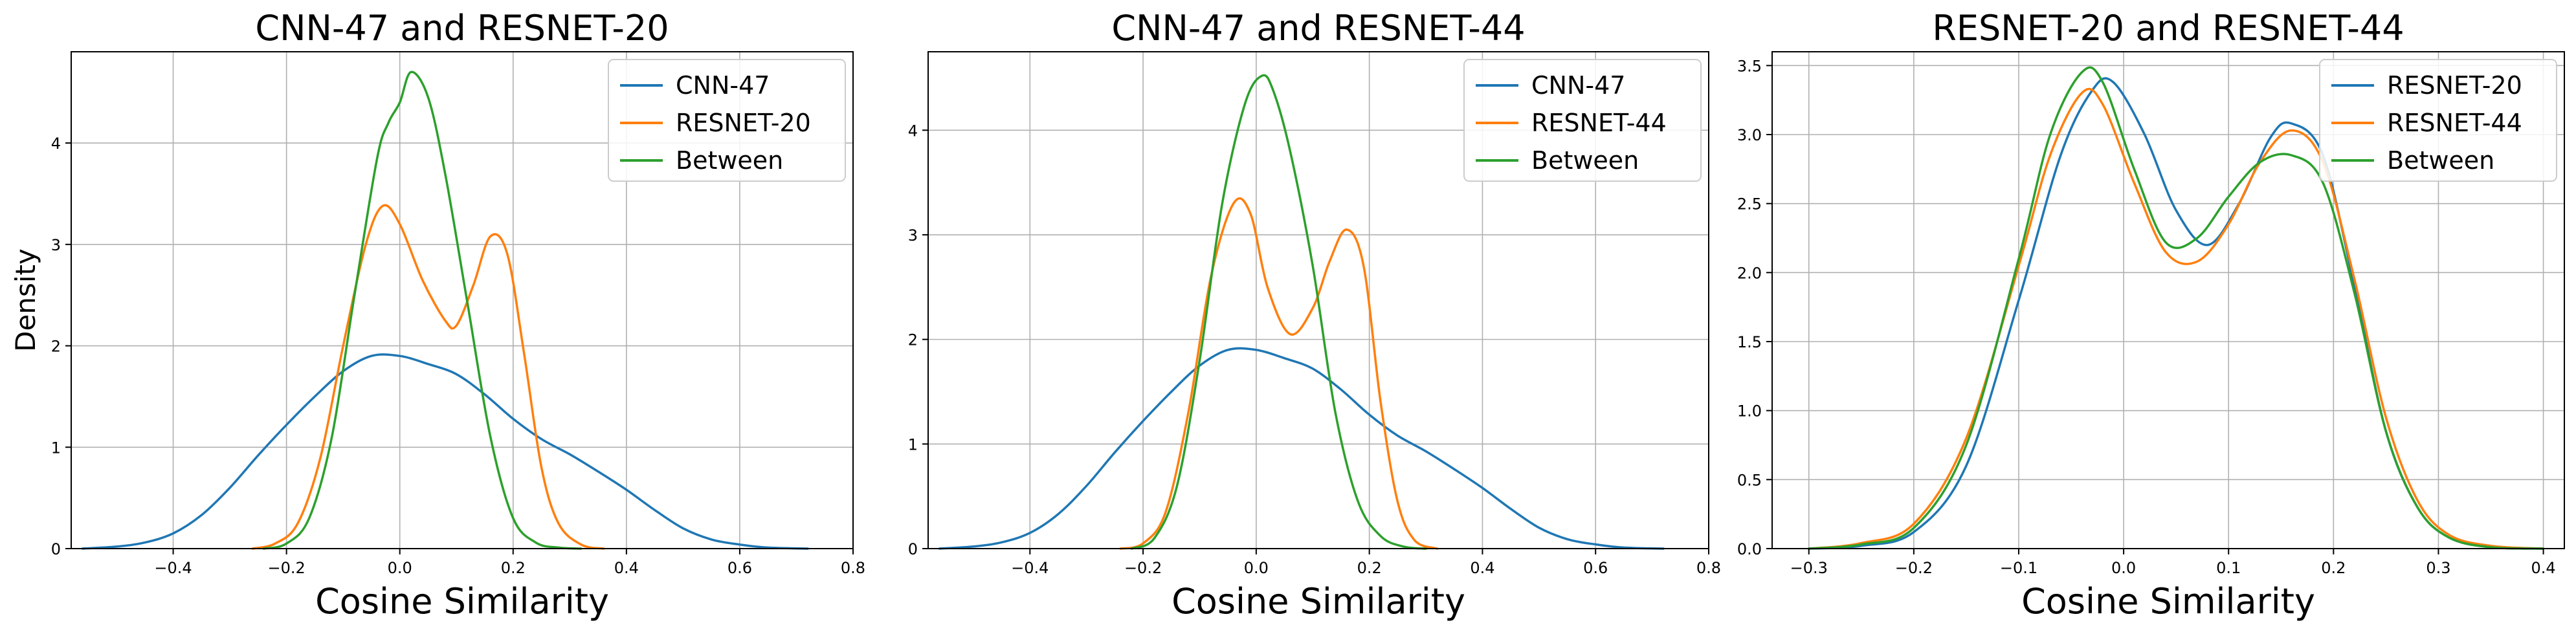 This screenshot has width=2576, height=634. Describe the element at coordinates (1749, 135) in the screenshot. I see `y-tick-label: 3.0` at that location.